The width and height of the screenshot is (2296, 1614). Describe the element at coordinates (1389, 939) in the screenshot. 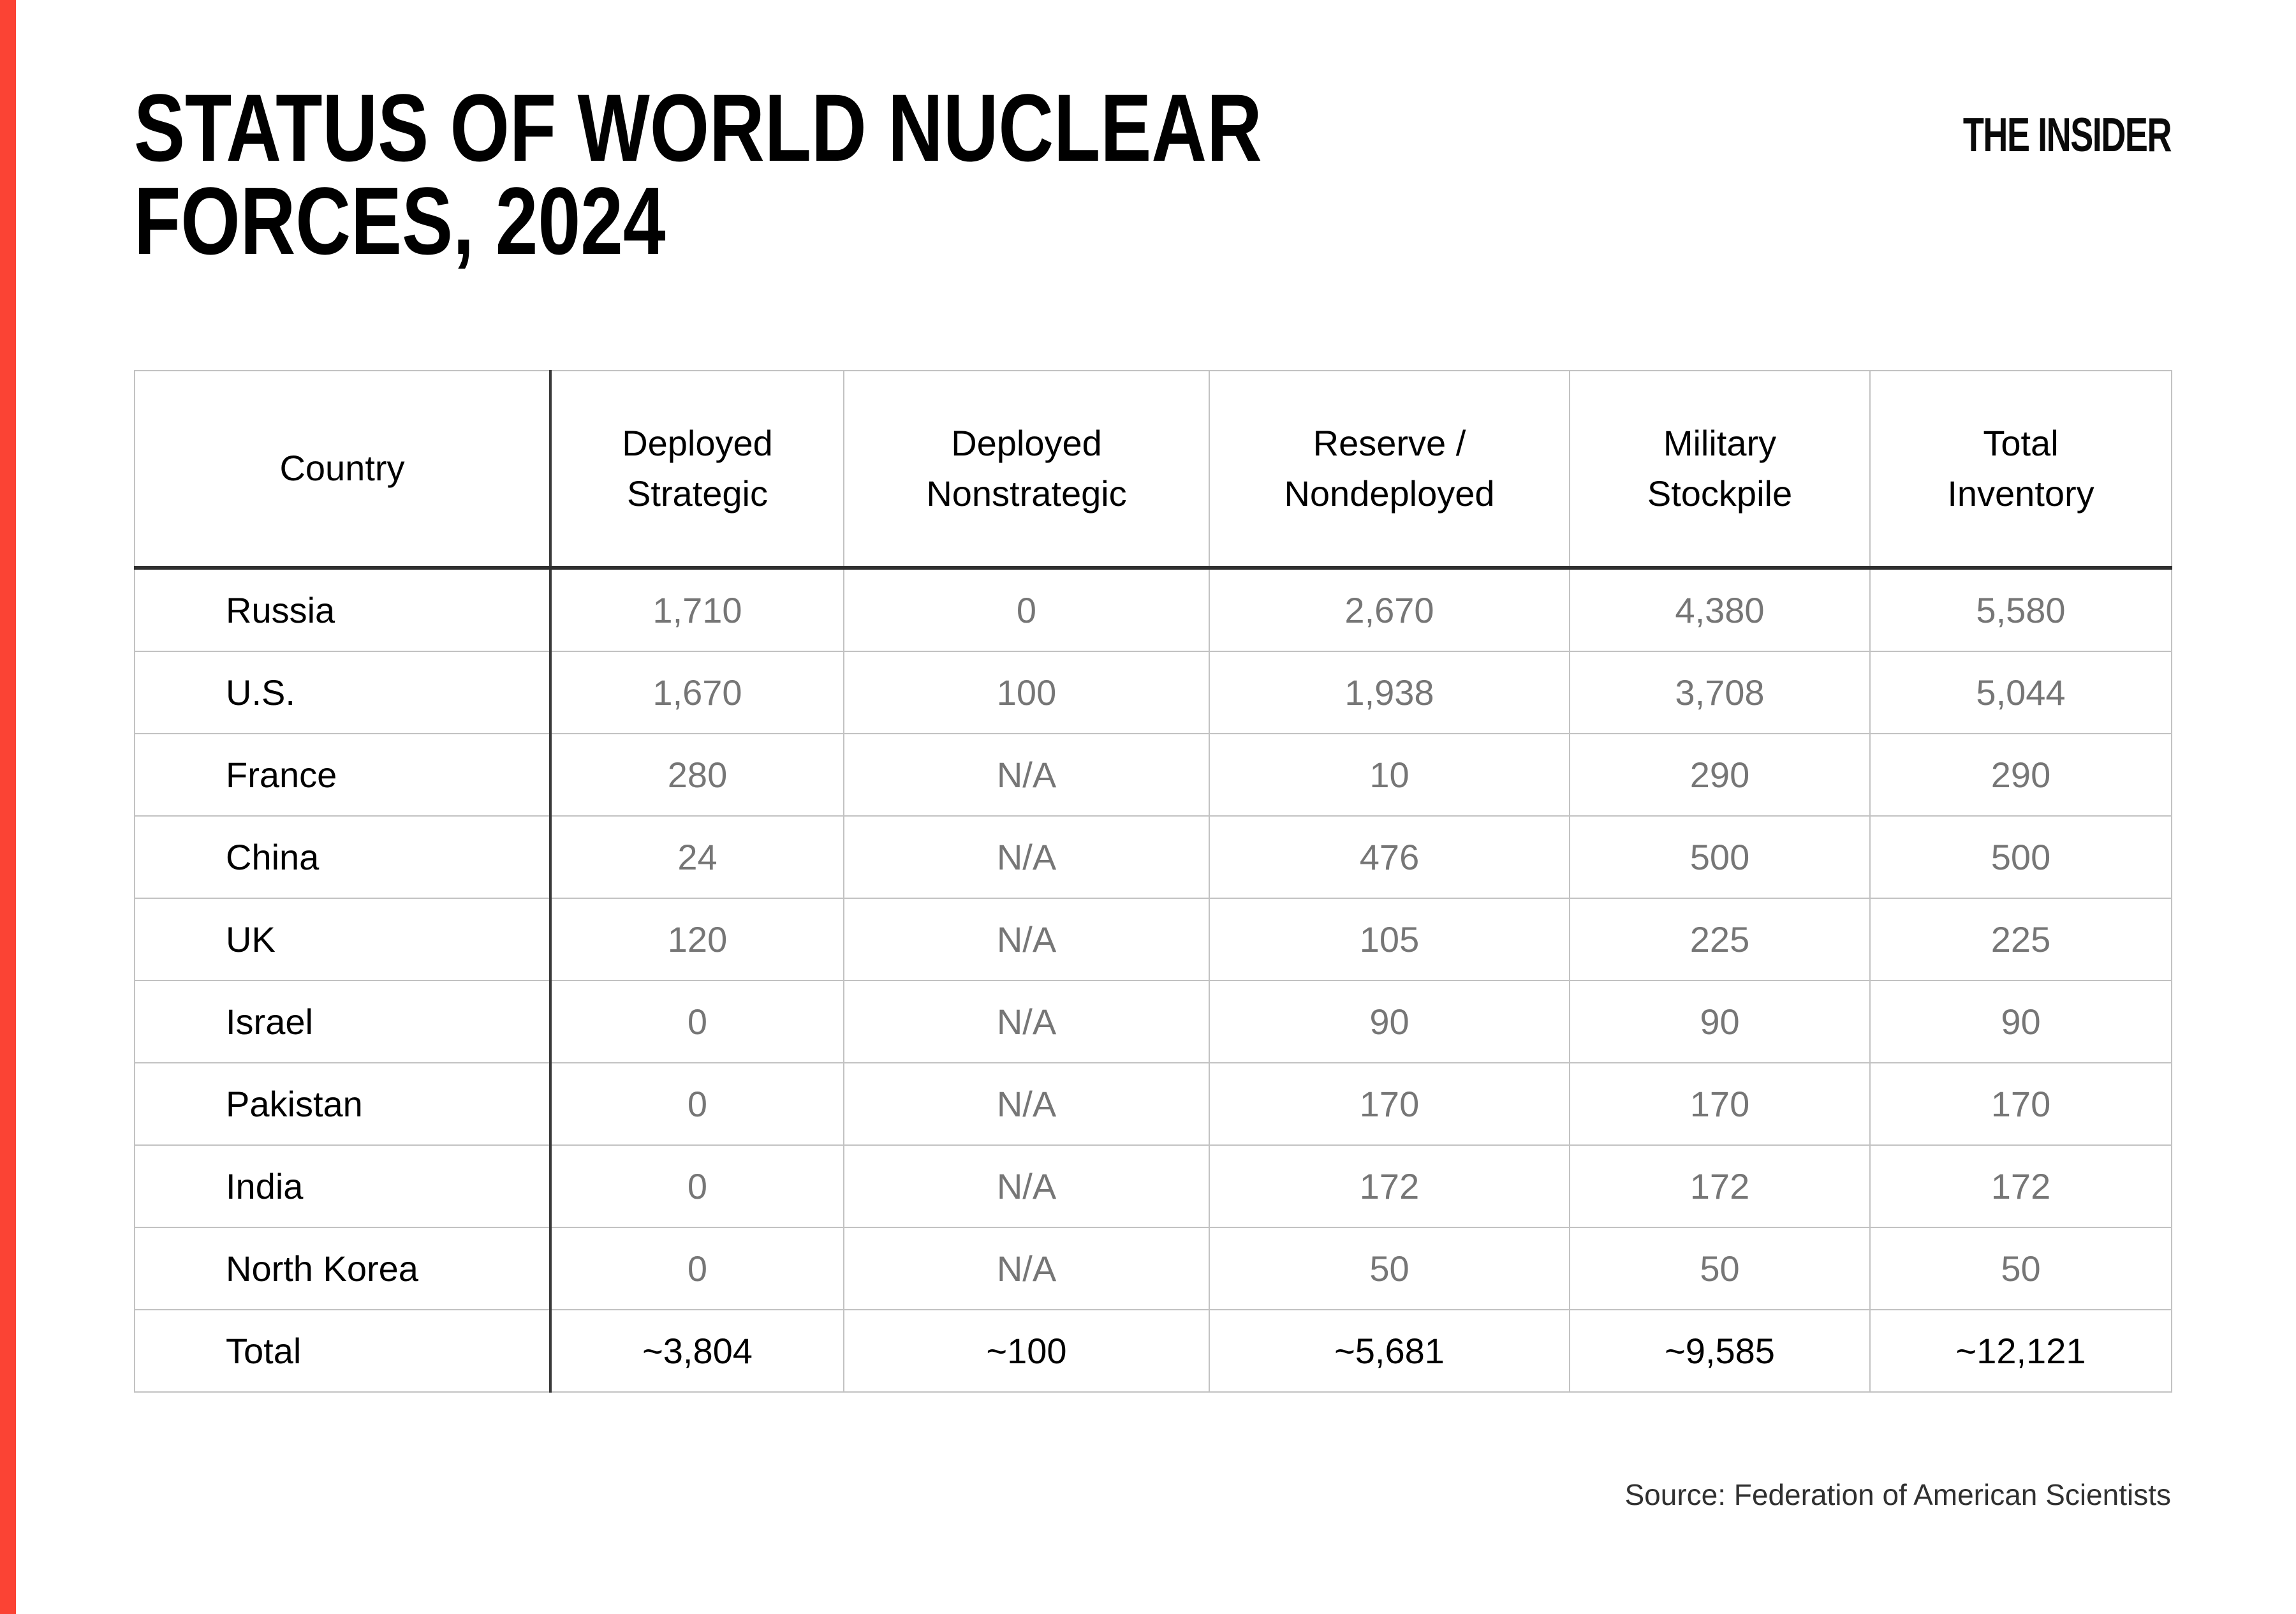

I see `value-cell: 105` at that location.